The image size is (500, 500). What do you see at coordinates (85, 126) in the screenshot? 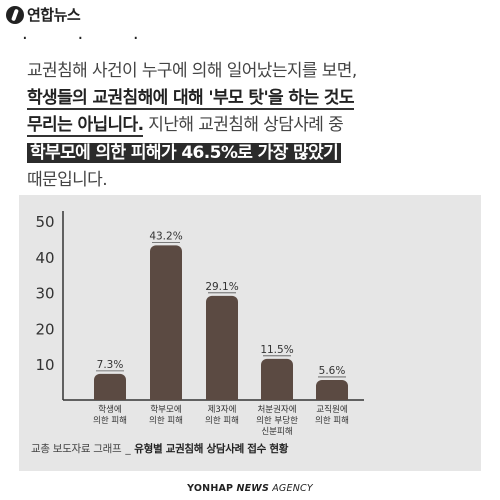
I see `underlined-highlight: 무리는 아닙니다.` at bounding box center [85, 126].